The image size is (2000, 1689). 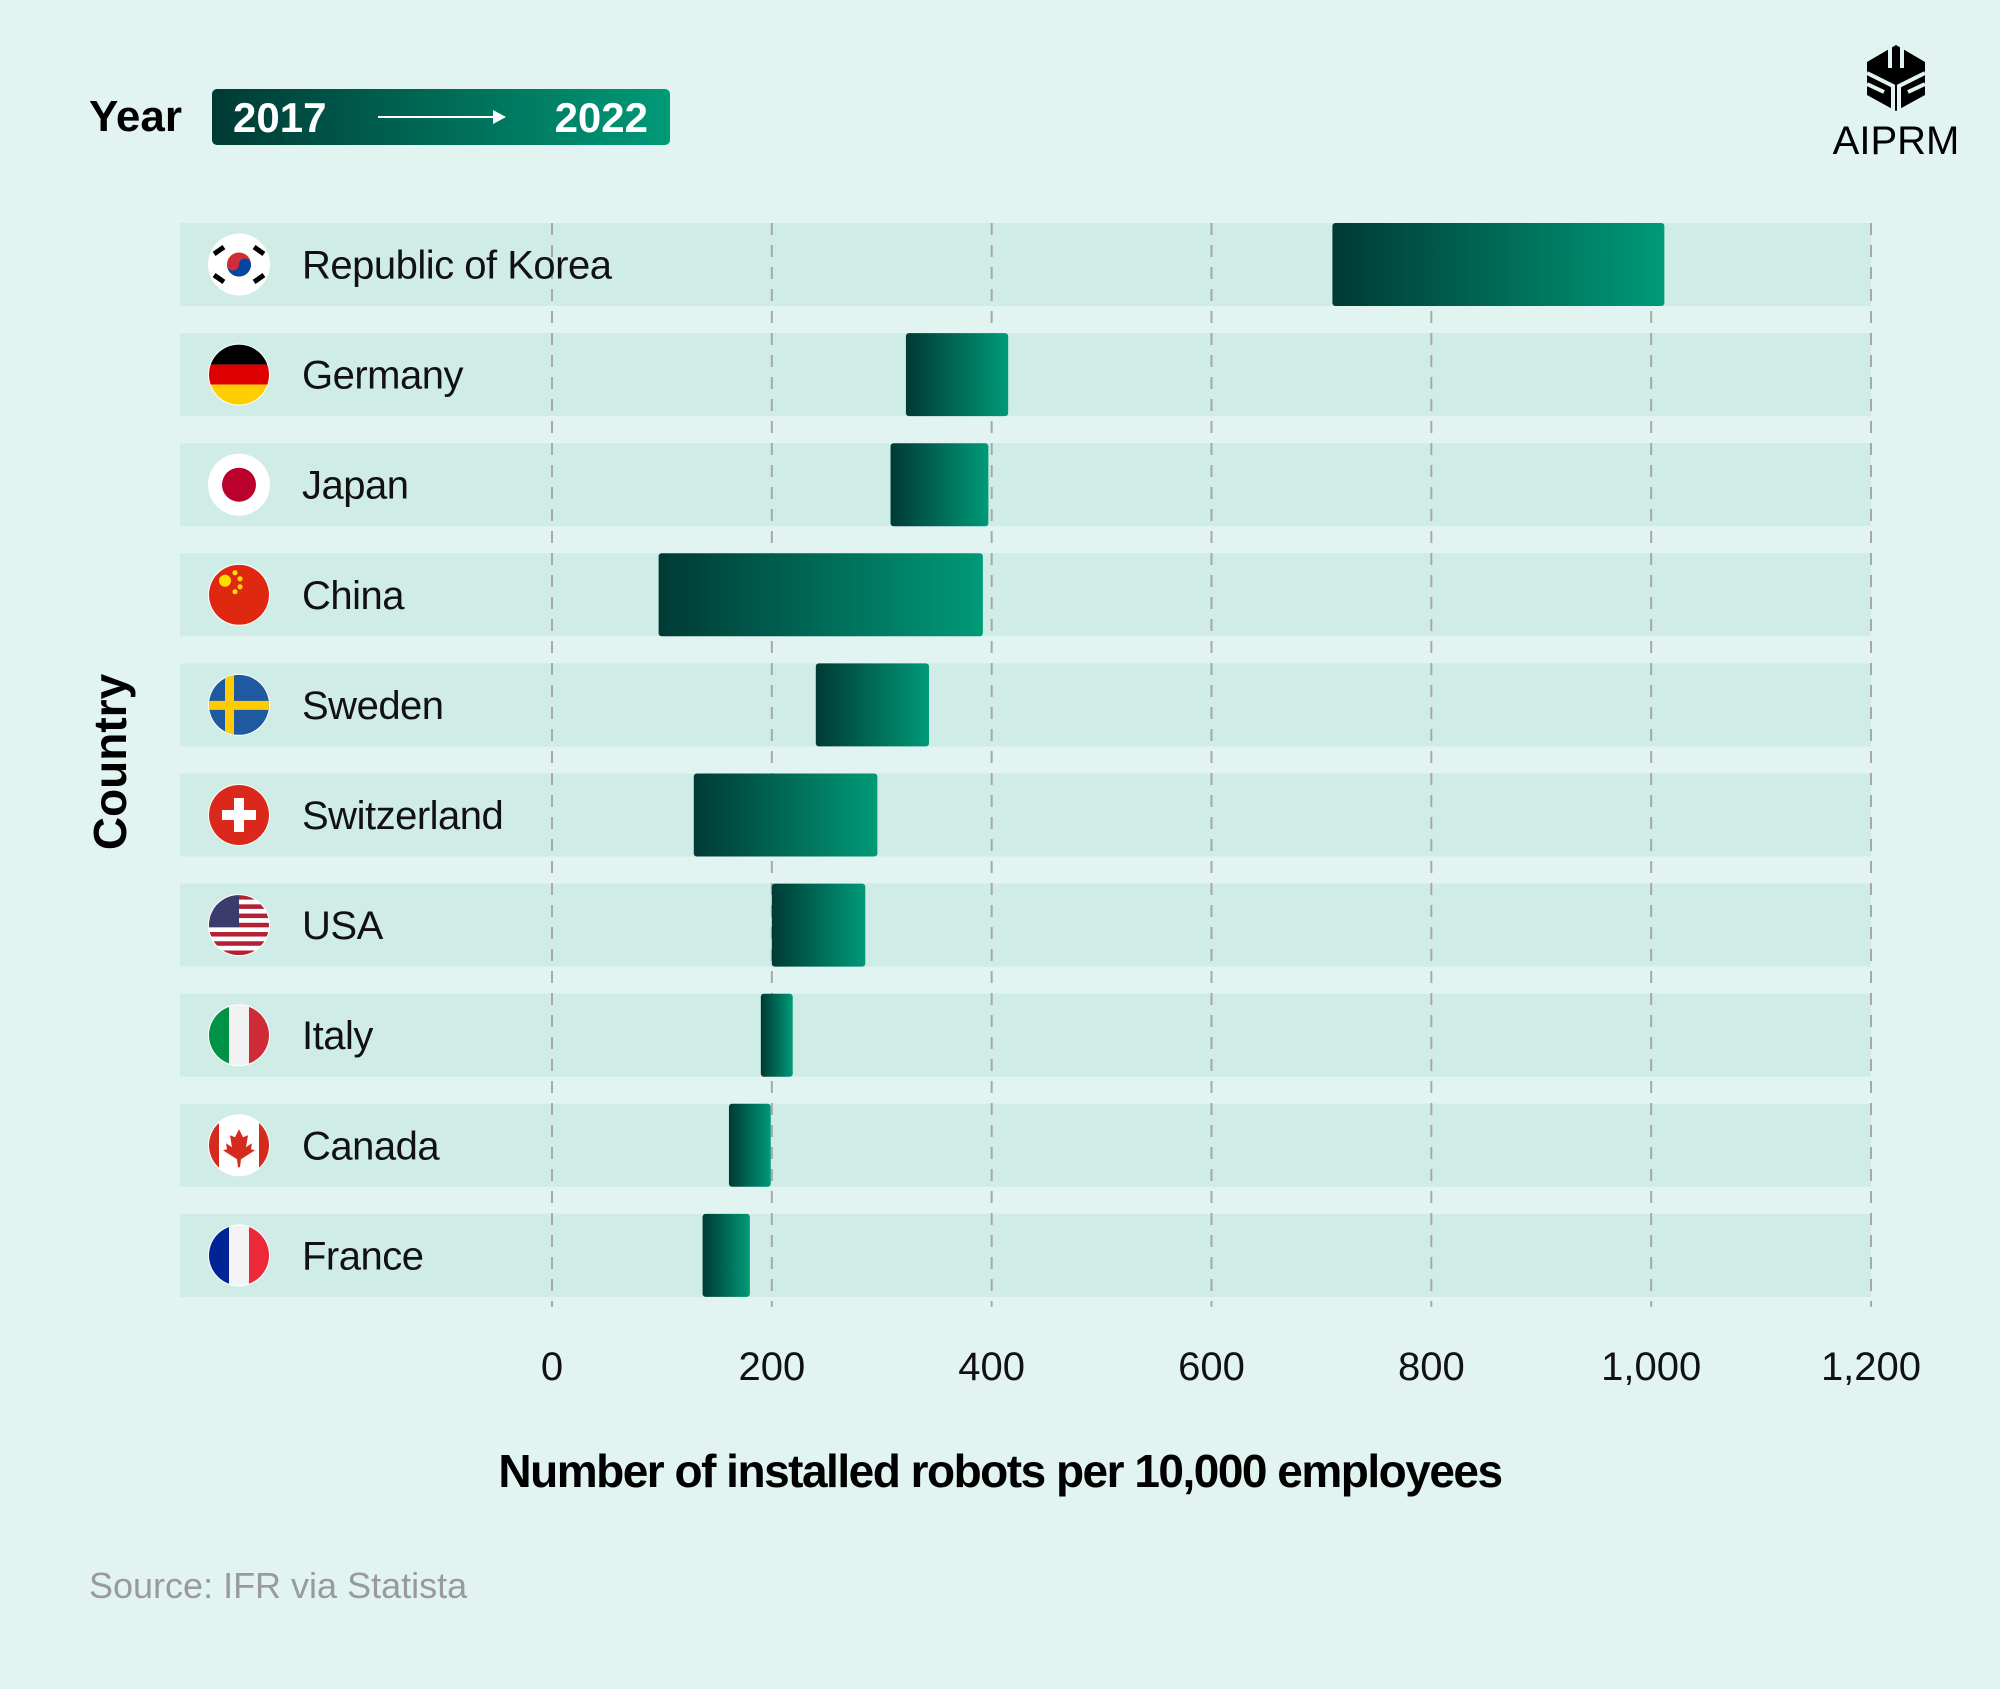 I want to click on country-label: France, so click(x=363, y=1256).